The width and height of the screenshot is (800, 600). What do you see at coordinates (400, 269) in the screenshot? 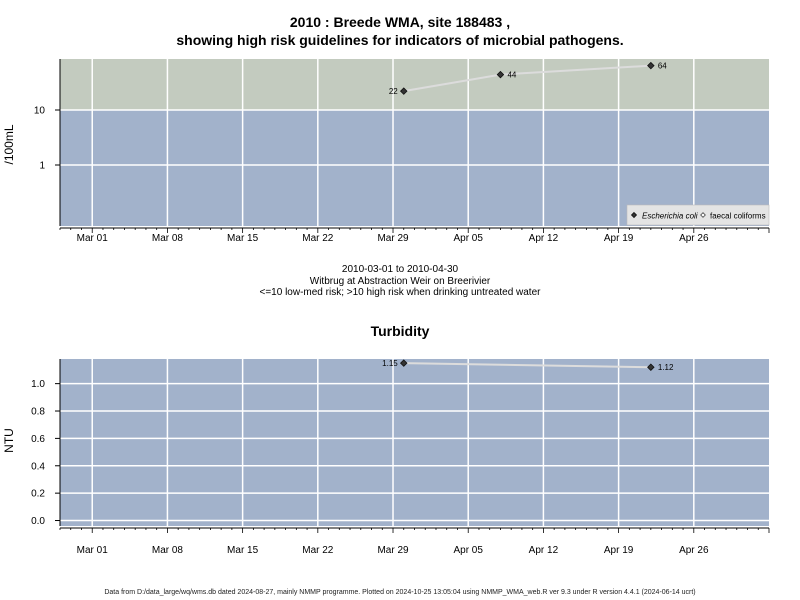
I see `caption-date-range: 2010-03-01 to 2010-04-30` at bounding box center [400, 269].